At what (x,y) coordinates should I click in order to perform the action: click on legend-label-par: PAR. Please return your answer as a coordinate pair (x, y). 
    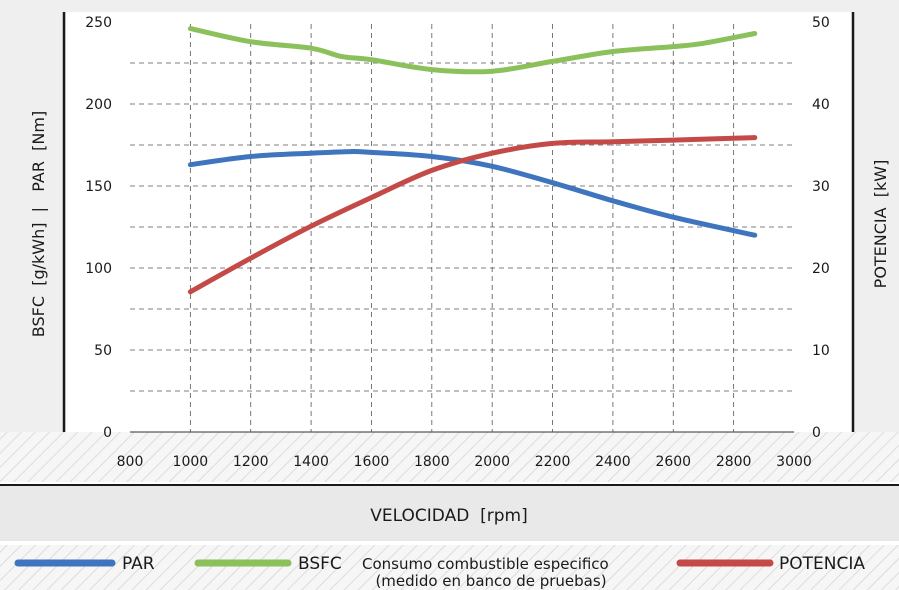
    Looking at the image, I should click on (138, 564).